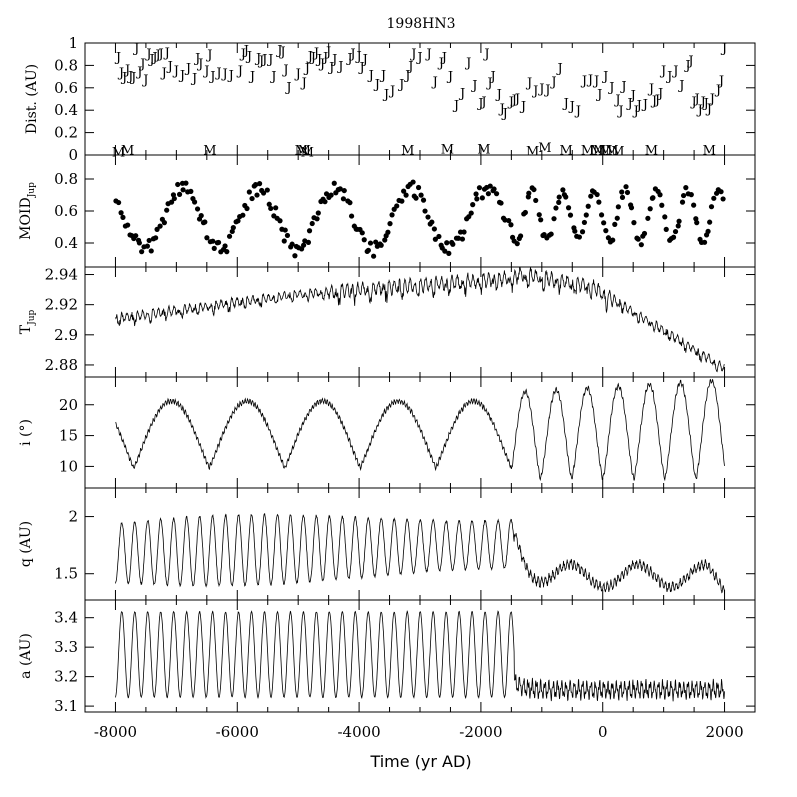  Describe the element at coordinates (61, 365) in the screenshot. I see `y-tick-label-tjup: 2.88` at that location.